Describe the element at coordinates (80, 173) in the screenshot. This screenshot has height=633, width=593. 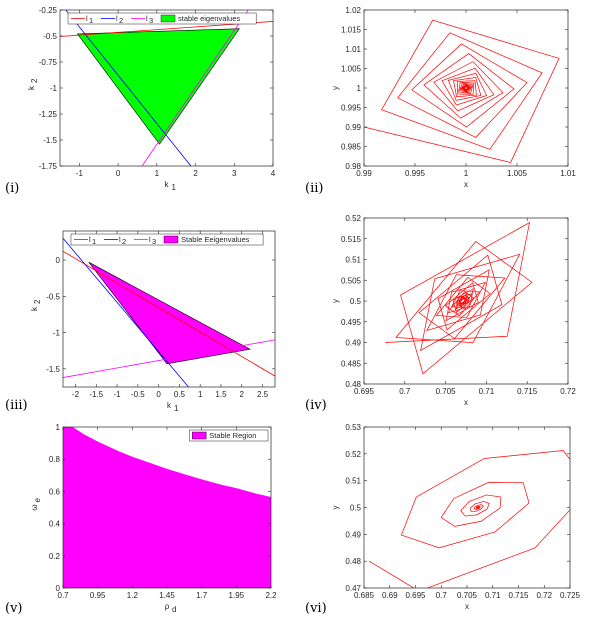
I see `x-tick-label: -1` at that location.